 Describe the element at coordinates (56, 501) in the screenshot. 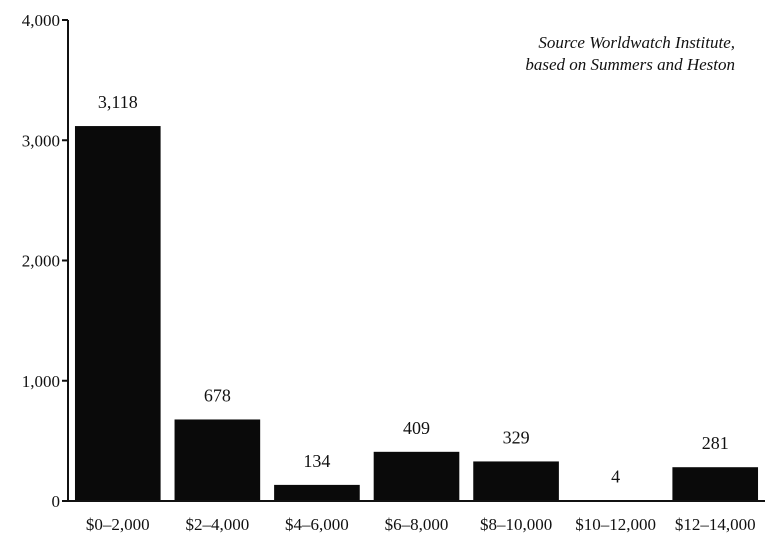

I see `y-tick-label: 0` at that location.